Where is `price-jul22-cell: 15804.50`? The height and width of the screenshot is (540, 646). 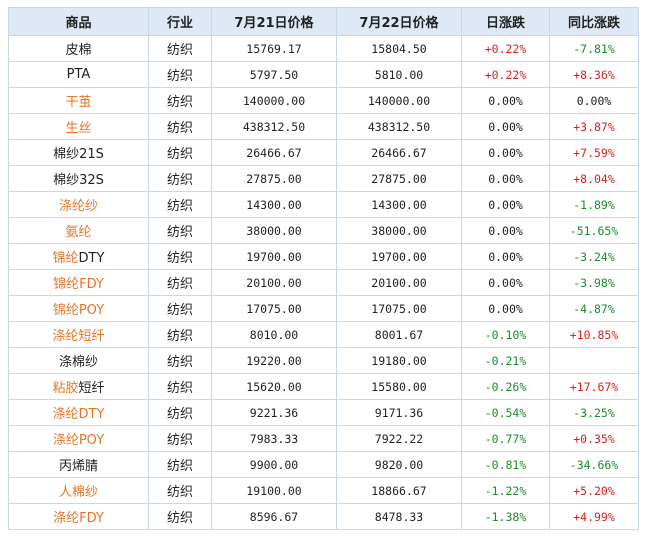 price-jul22-cell: 15804.50 is located at coordinates (399, 48).